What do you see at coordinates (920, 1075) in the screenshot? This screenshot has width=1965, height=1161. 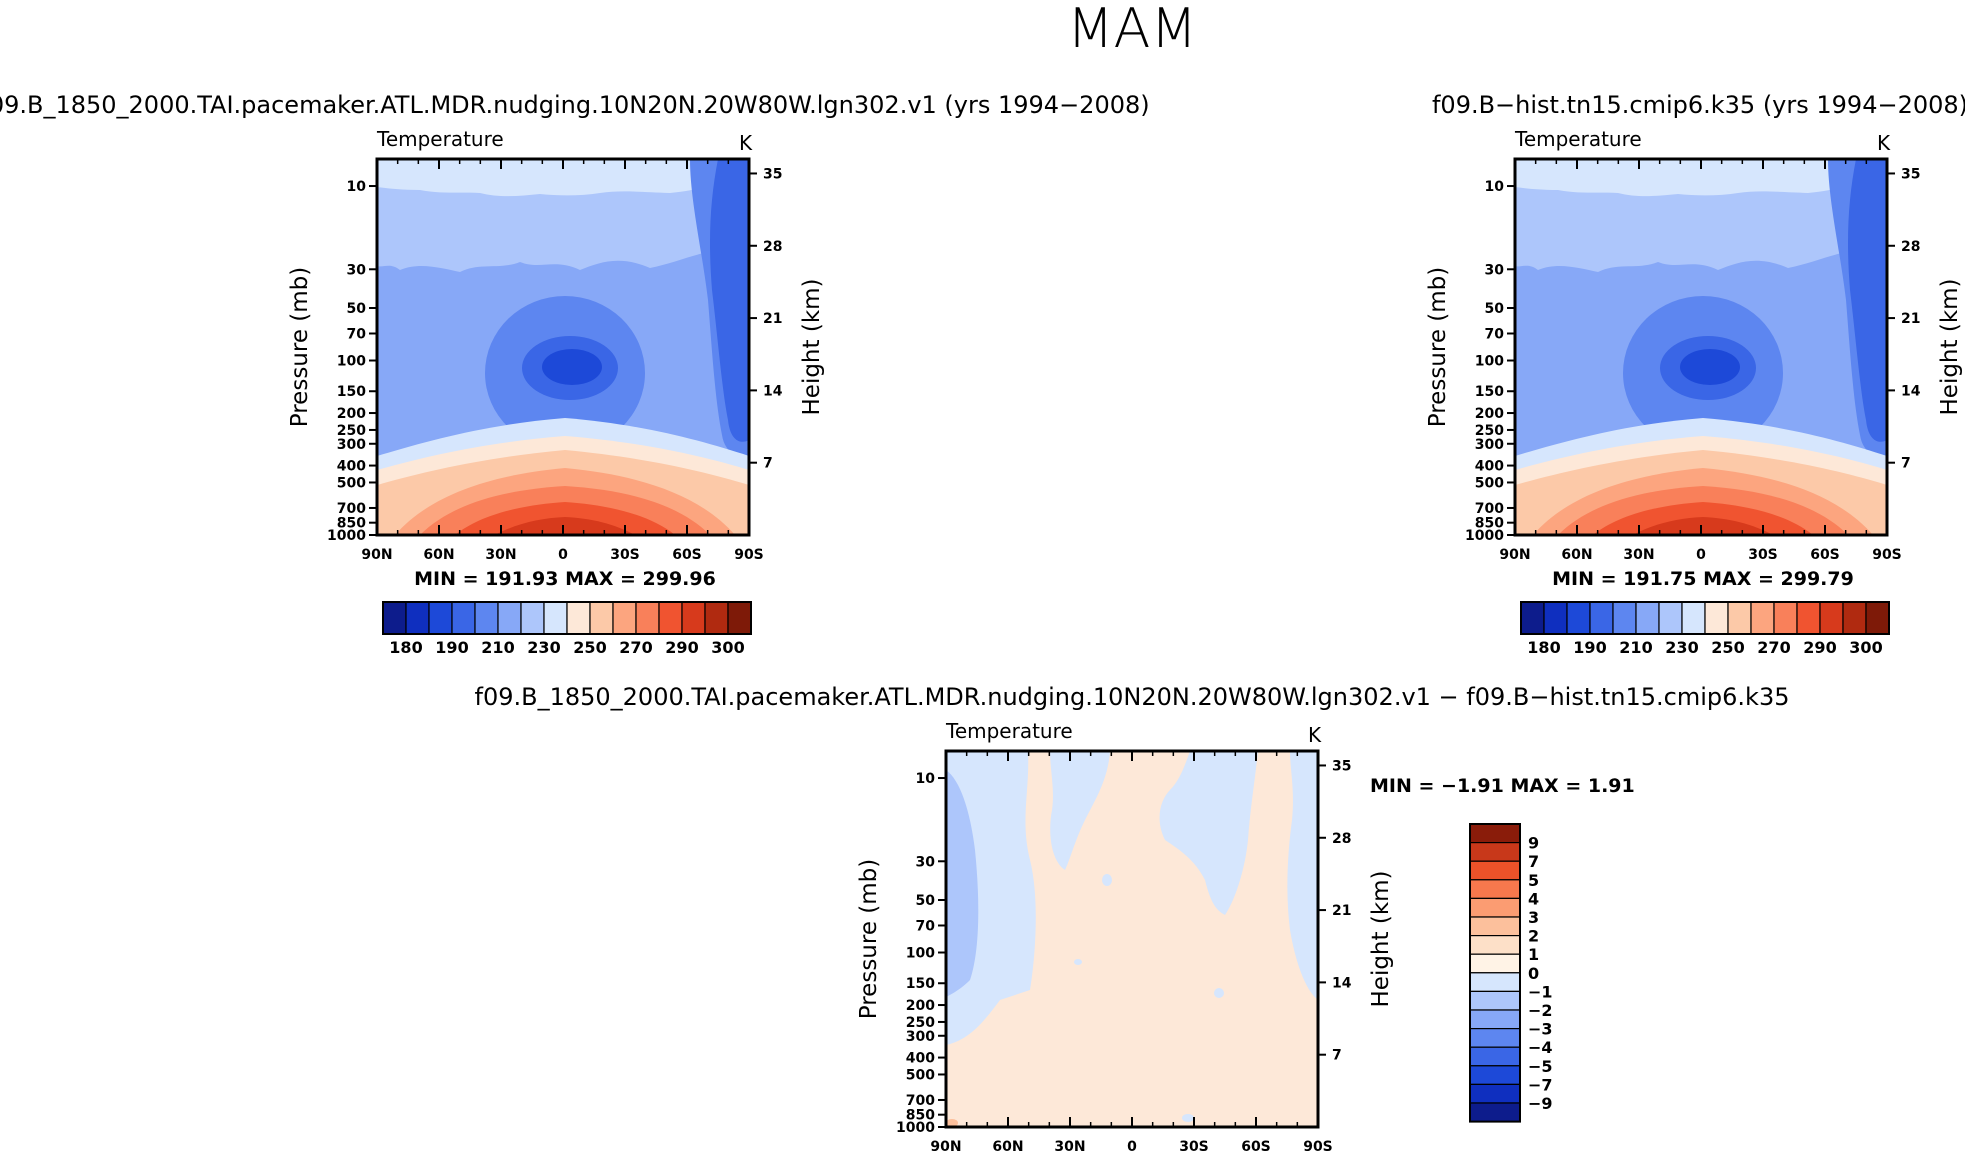 I see `diff-ytick-label: 500` at bounding box center [920, 1075].